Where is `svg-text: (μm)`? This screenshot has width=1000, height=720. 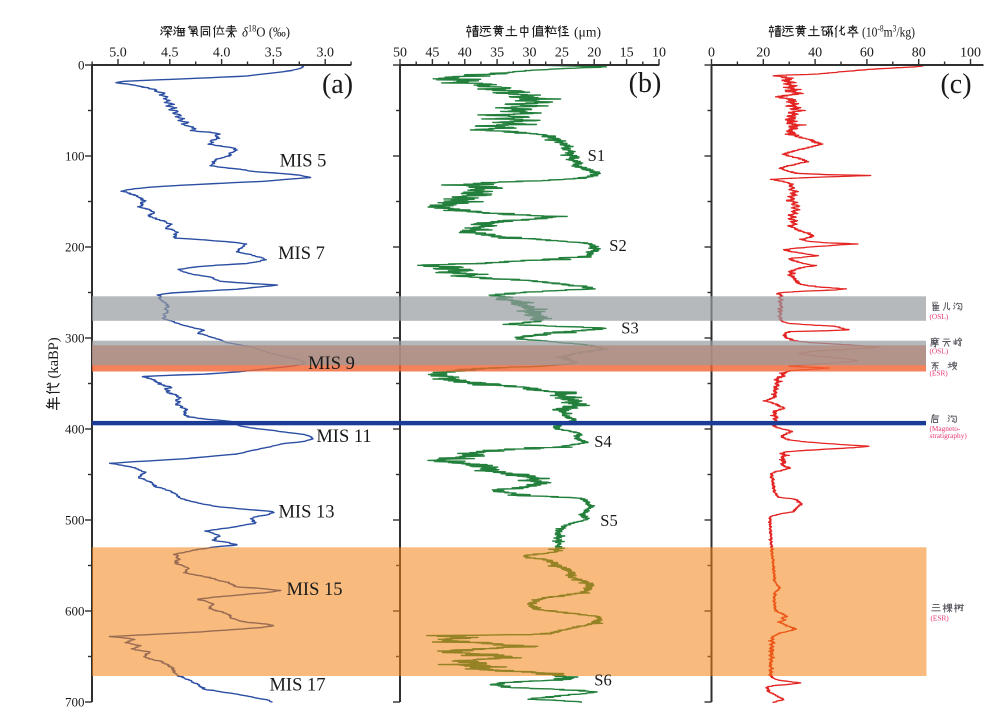
svg-text: (μm) is located at coordinates (587, 33).